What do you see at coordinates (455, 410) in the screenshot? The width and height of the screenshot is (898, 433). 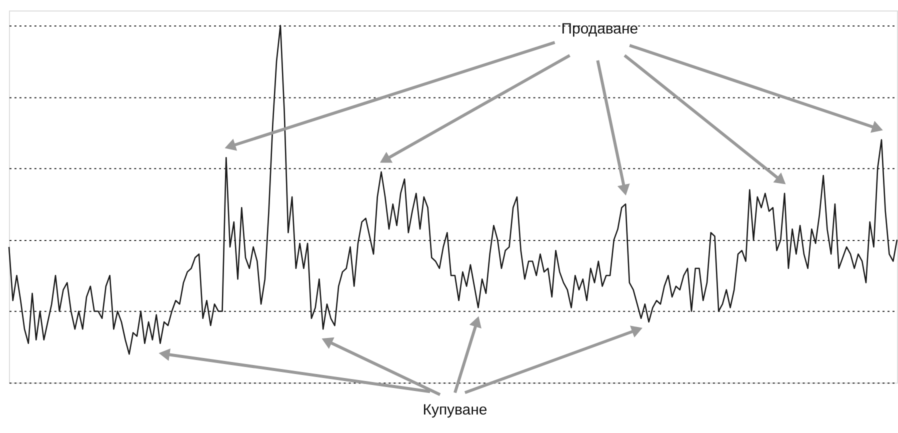 I see `text: Купуване` at bounding box center [455, 410].